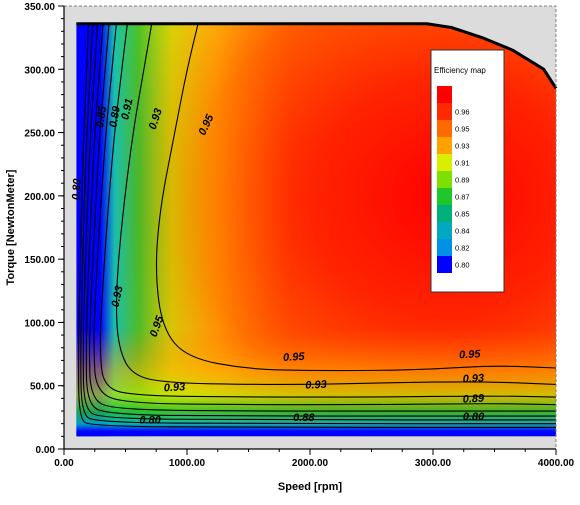 The width and height of the screenshot is (580, 505). What do you see at coordinates (433, 463) in the screenshot?
I see `x-tick-label: 3000.00` at bounding box center [433, 463].